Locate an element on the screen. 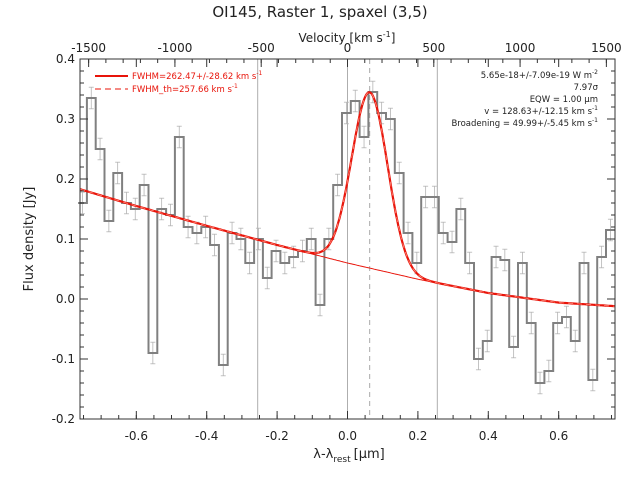  x2-tick-label: 1500 is located at coordinates (606, 48).